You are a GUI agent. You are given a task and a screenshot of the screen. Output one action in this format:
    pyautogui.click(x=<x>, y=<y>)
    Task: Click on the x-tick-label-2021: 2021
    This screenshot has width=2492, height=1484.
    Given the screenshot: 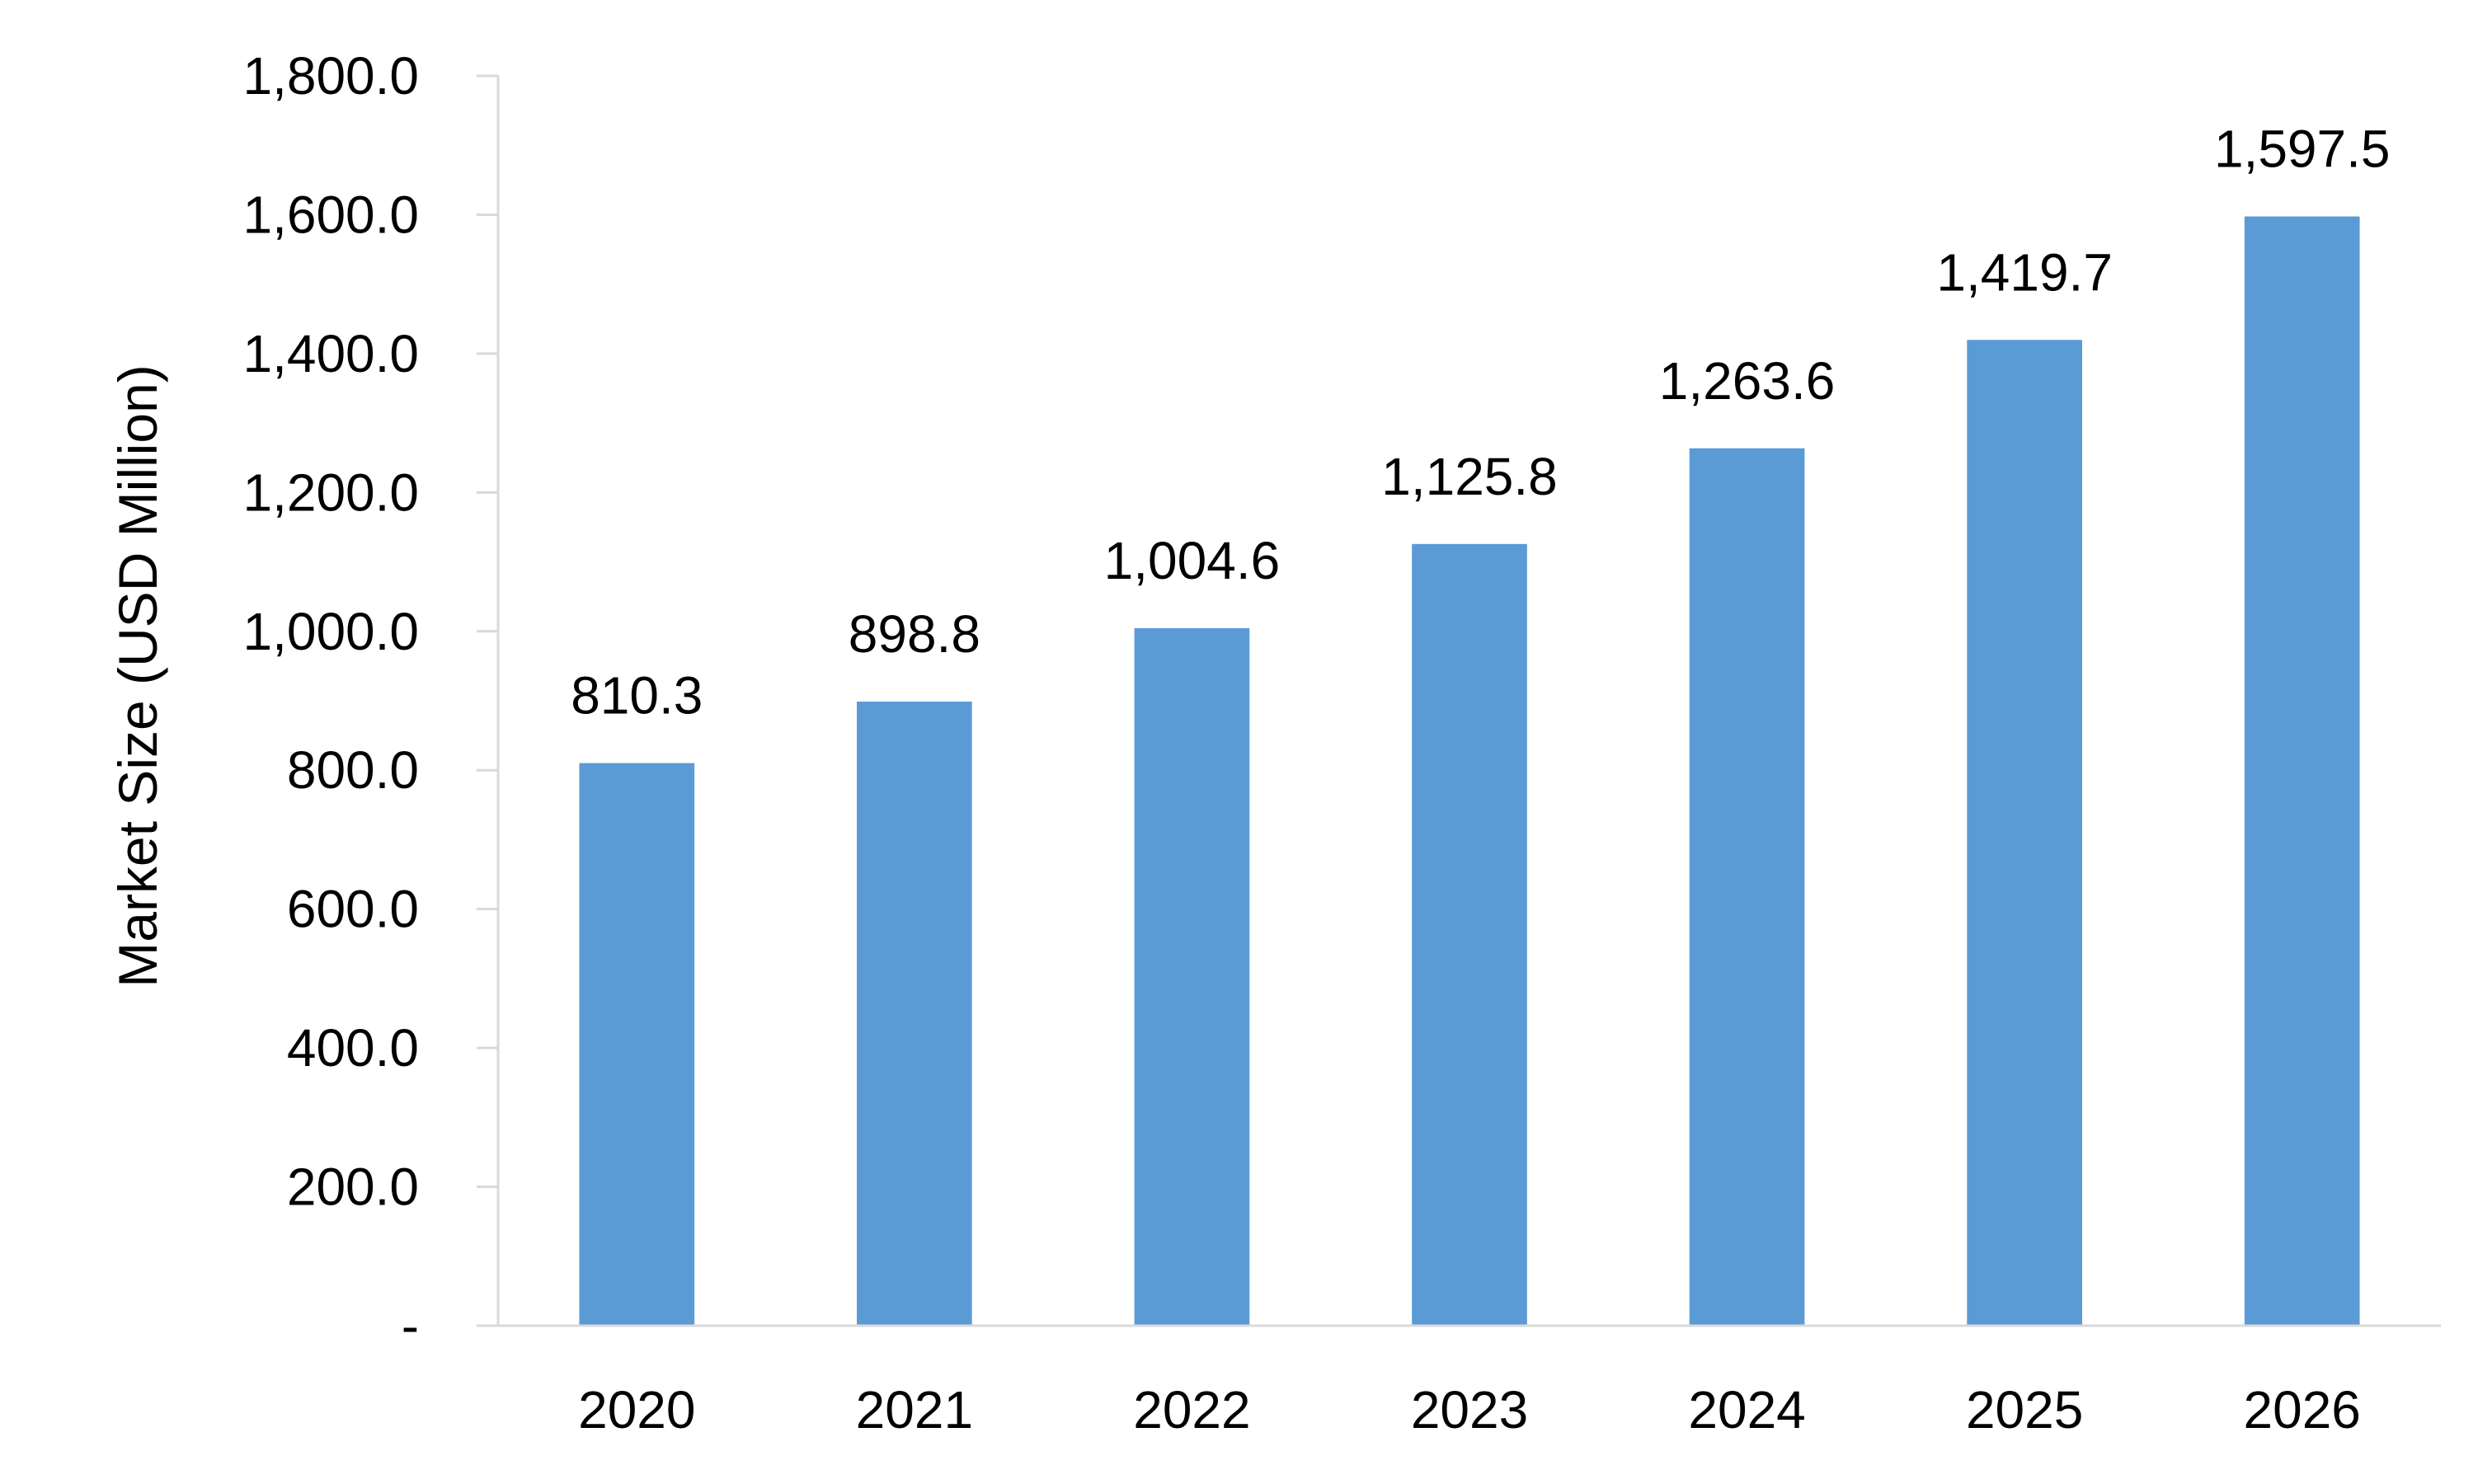 What is the action you would take?
    pyautogui.click(x=914, y=1409)
    